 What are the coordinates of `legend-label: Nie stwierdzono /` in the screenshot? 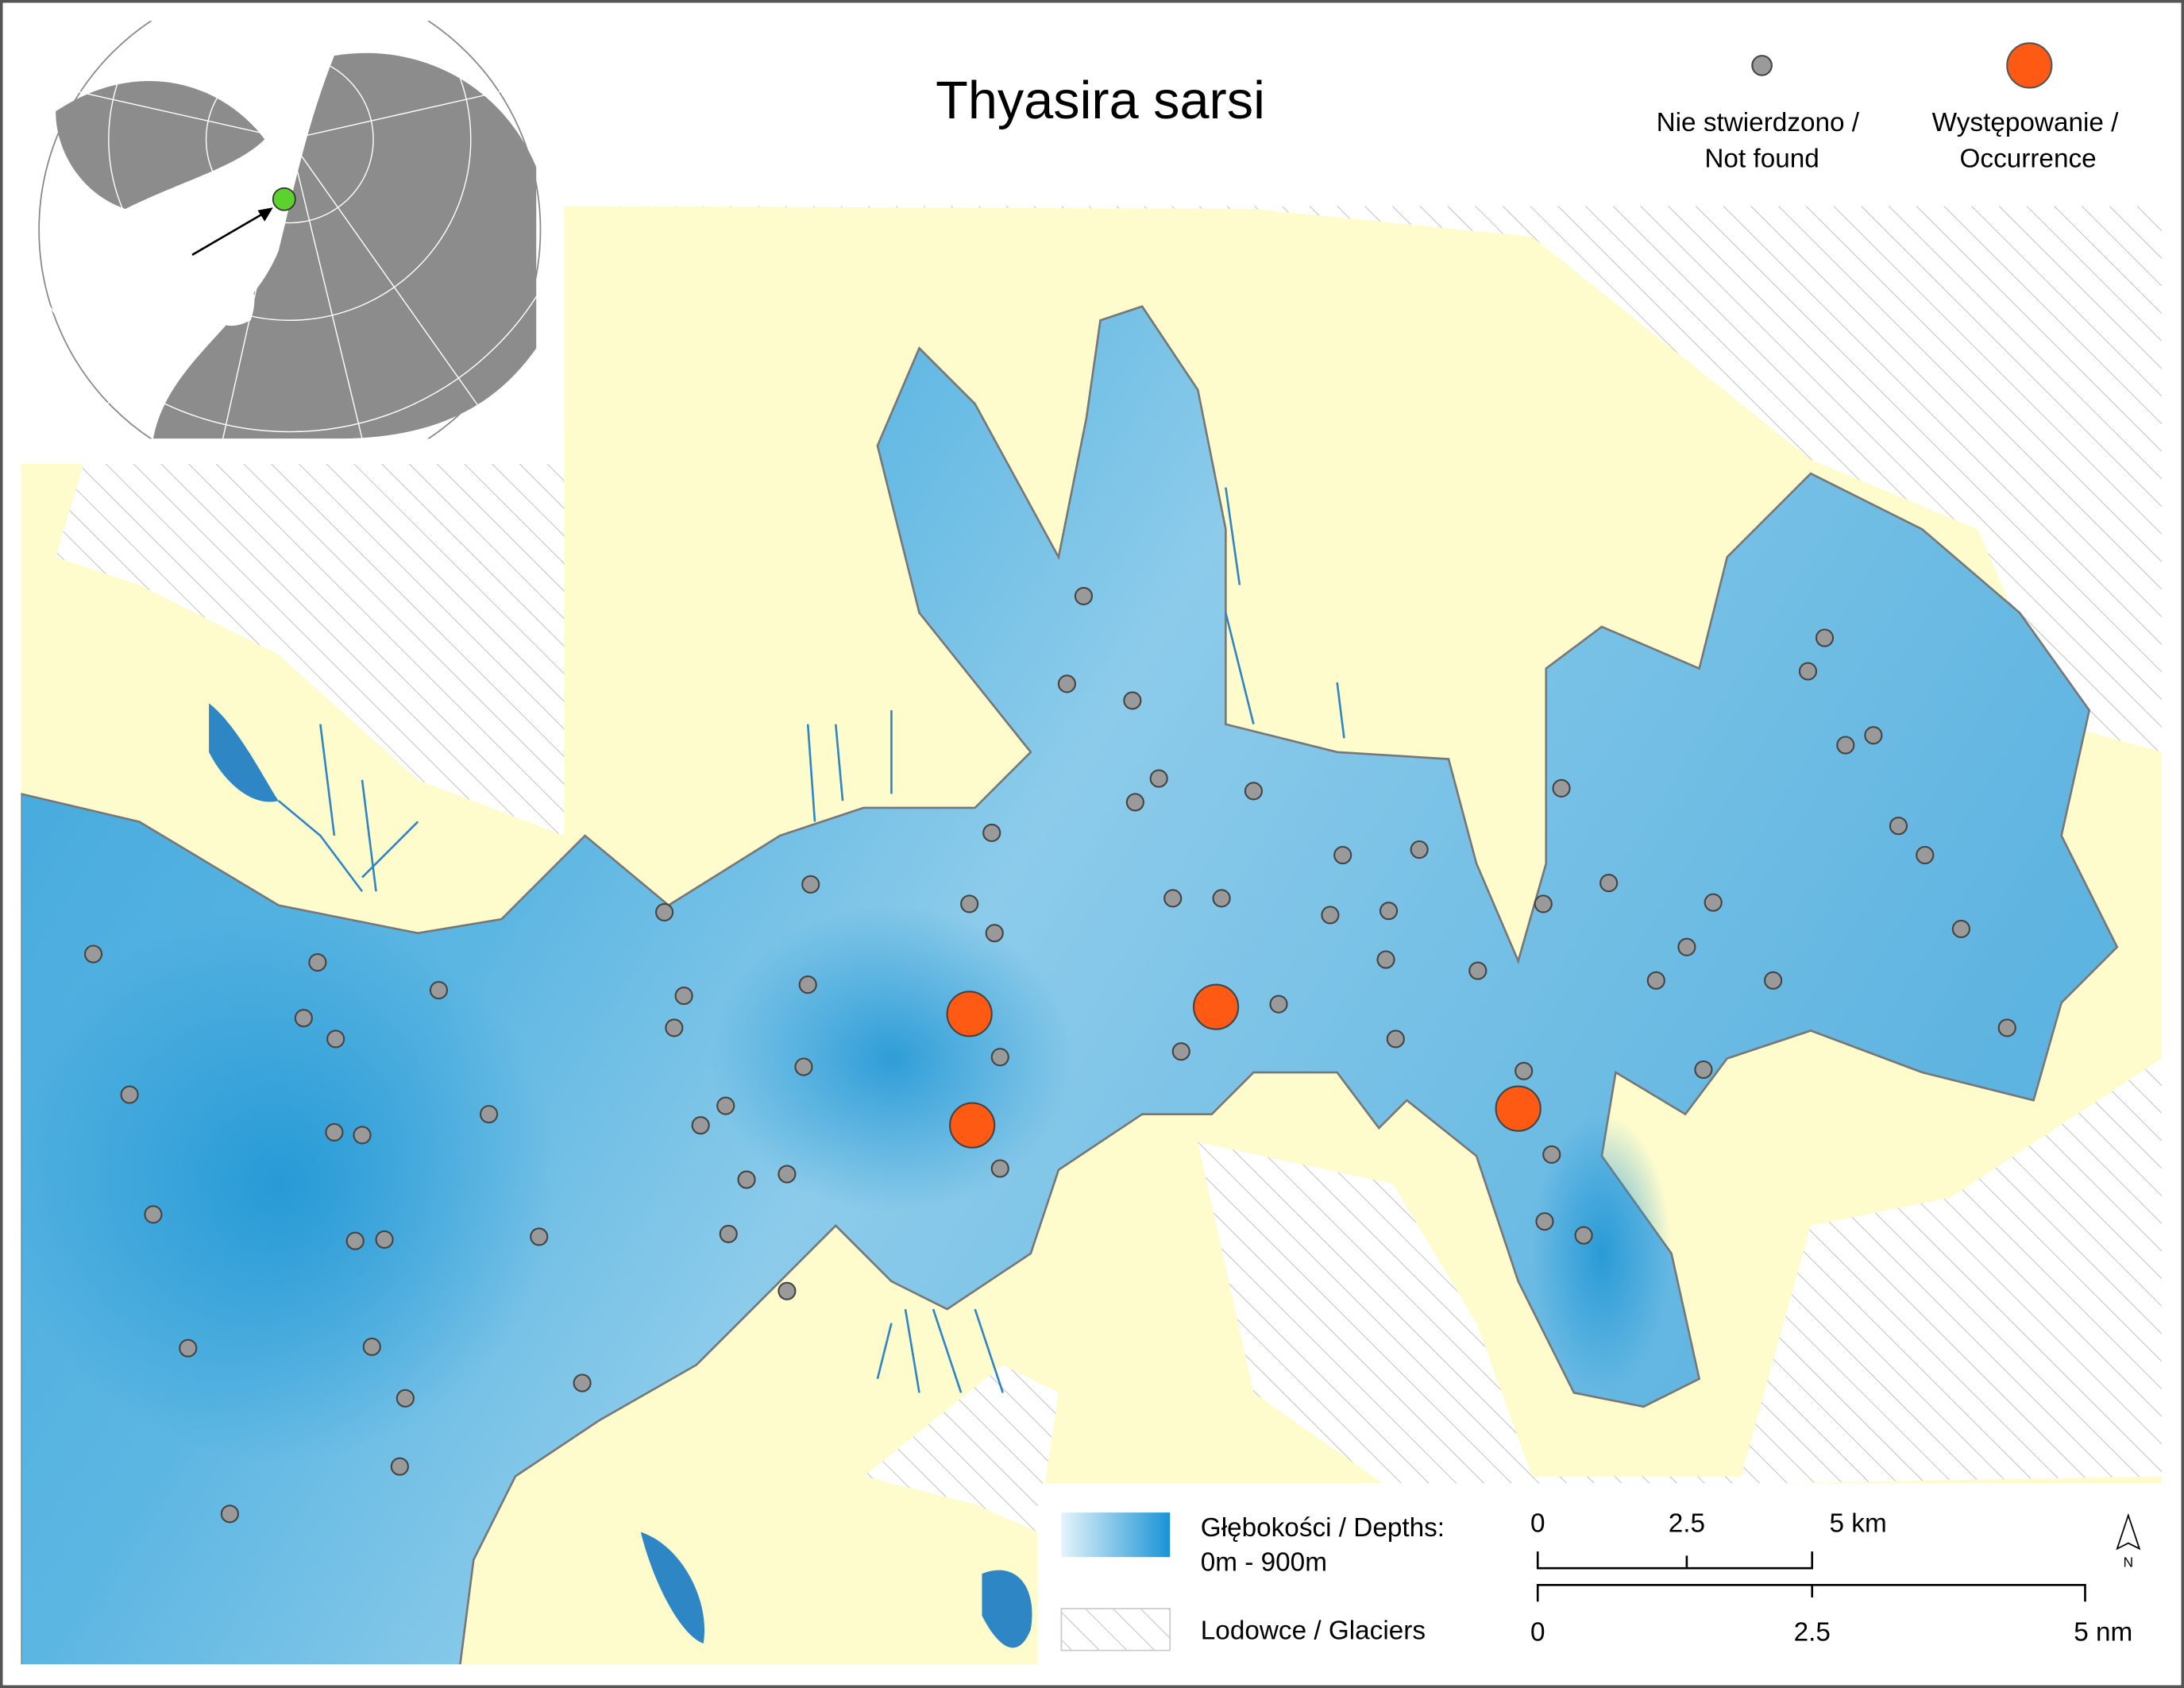 It's located at (1758, 123).